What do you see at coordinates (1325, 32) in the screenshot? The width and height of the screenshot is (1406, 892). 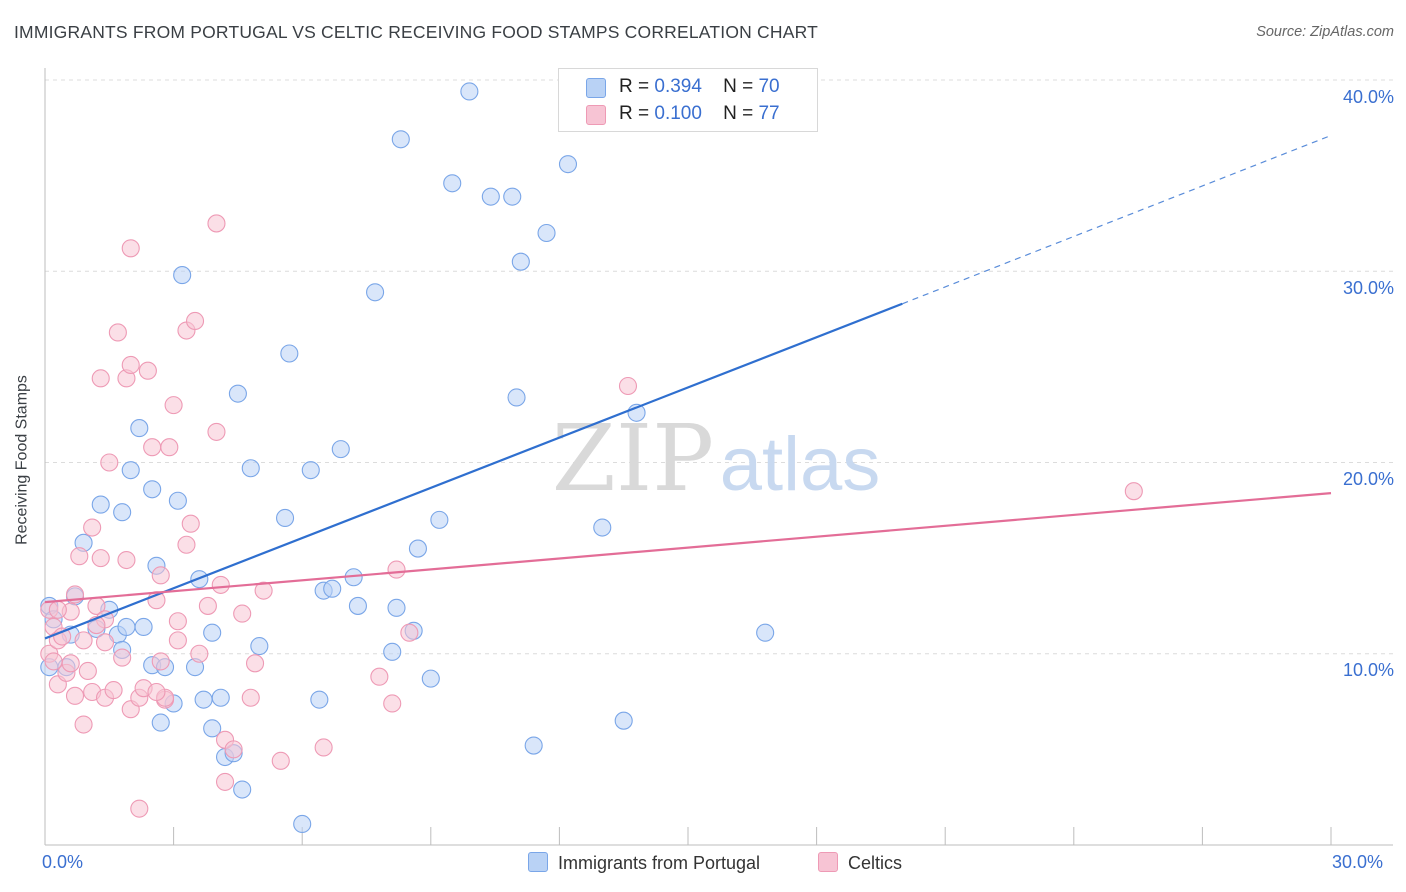 I see `source-label: Source: ZipAtlas.com` at bounding box center [1325, 32].